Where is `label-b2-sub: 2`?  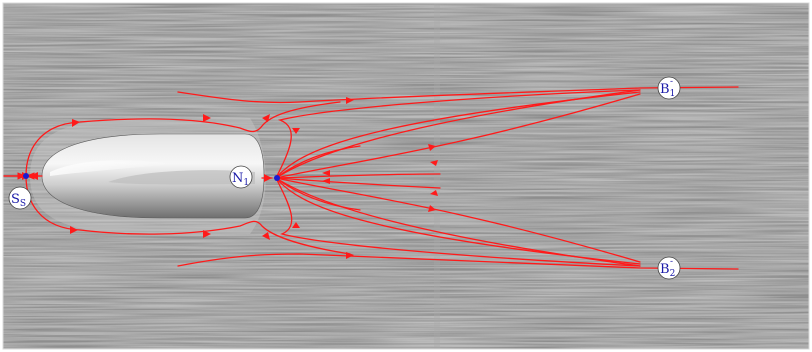
label-b2-sub: 2 is located at coordinates (673, 274).